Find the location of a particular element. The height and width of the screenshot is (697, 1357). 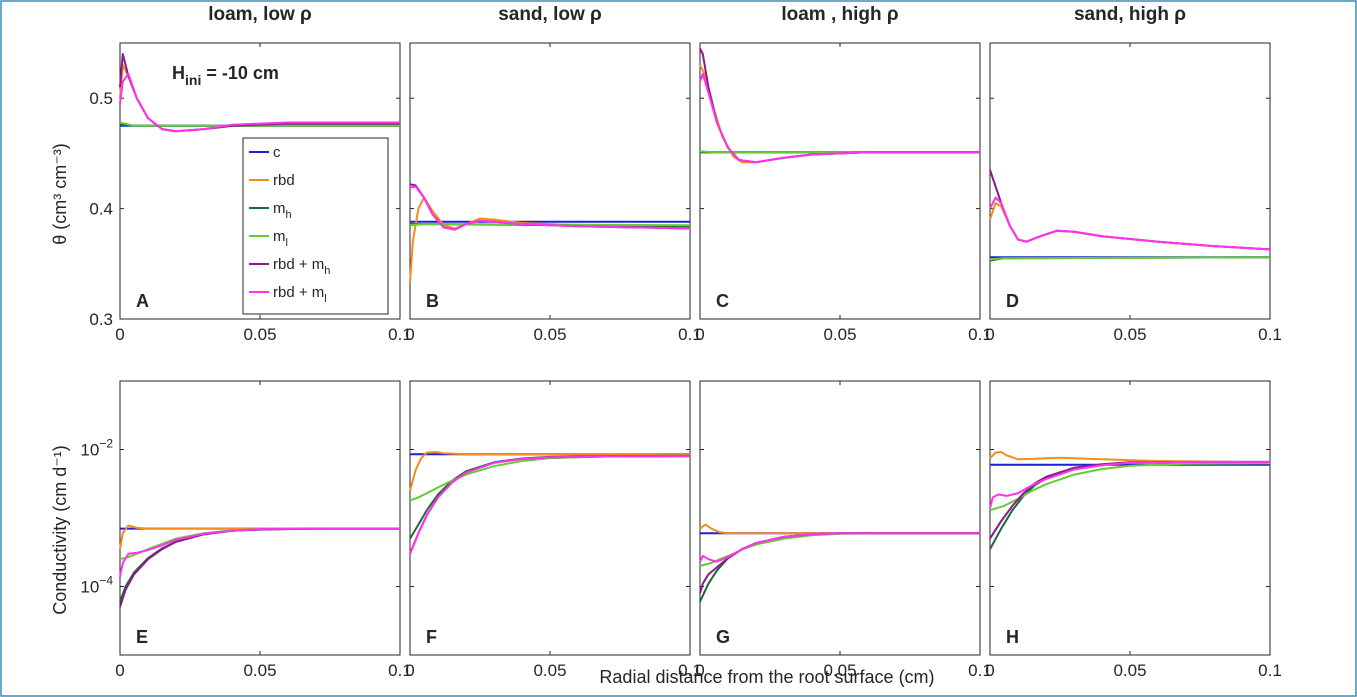

panel-a-y-tick-label: 0.4 is located at coordinates (101, 209).